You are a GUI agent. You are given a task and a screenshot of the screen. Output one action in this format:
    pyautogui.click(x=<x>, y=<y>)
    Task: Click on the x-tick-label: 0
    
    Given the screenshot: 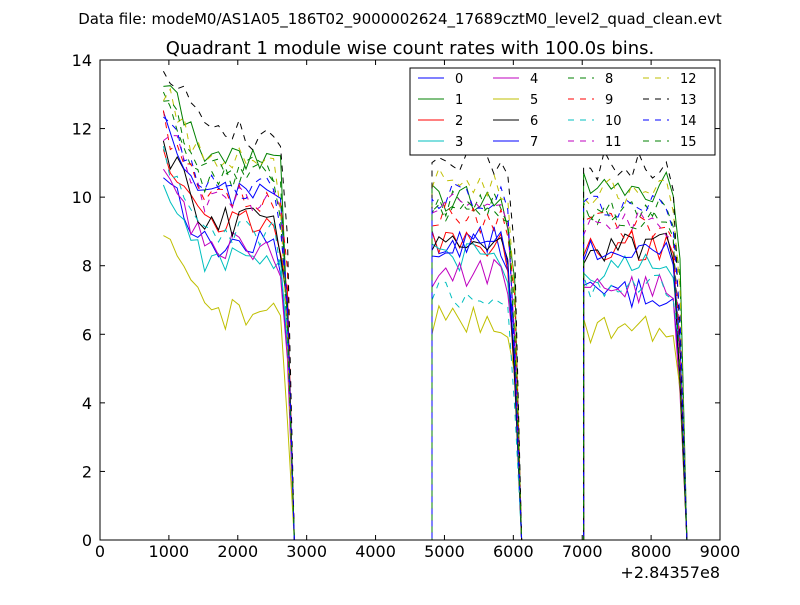 What is the action you would take?
    pyautogui.click(x=100, y=551)
    